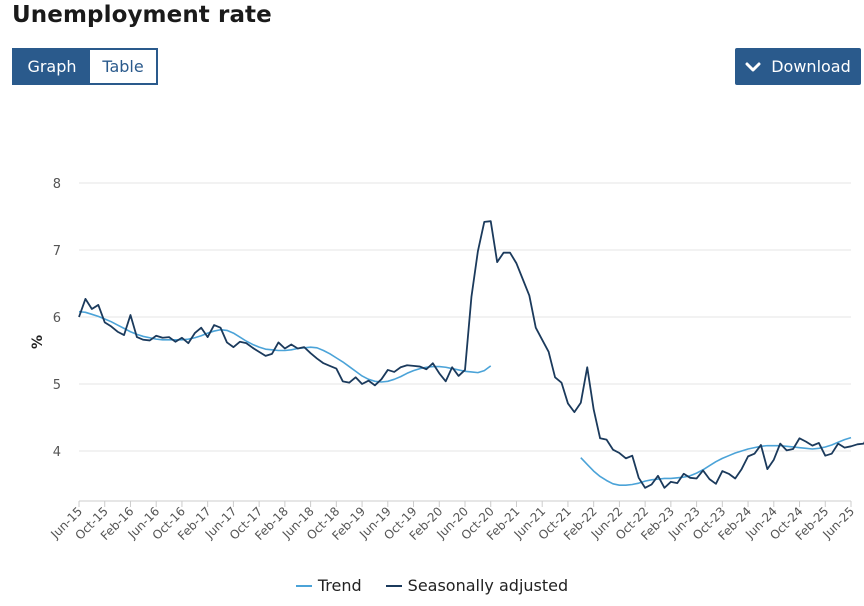  What do you see at coordinates (57, 184) in the screenshot?
I see `y-tick-label: 8` at bounding box center [57, 184].